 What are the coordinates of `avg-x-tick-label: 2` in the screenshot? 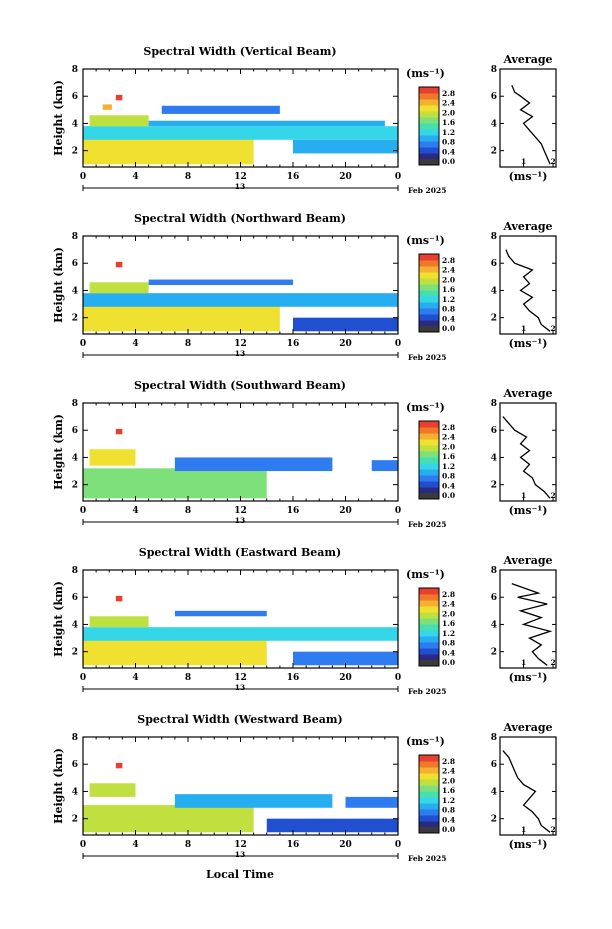 It's located at (552, 161).